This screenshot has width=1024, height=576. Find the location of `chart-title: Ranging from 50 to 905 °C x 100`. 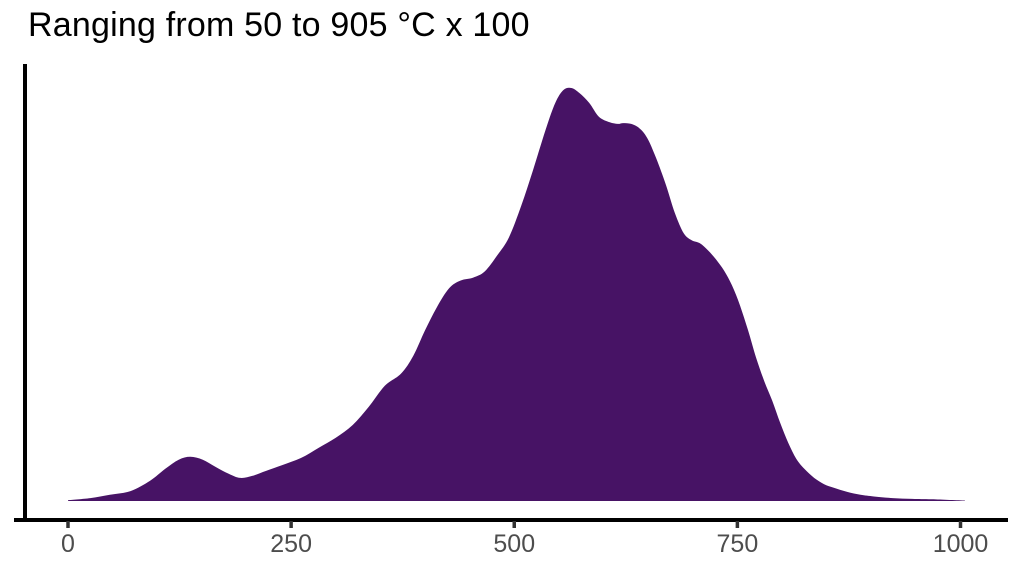

chart-title: Ranging from 50 to 905 °C x 100 is located at coordinates (279, 25).